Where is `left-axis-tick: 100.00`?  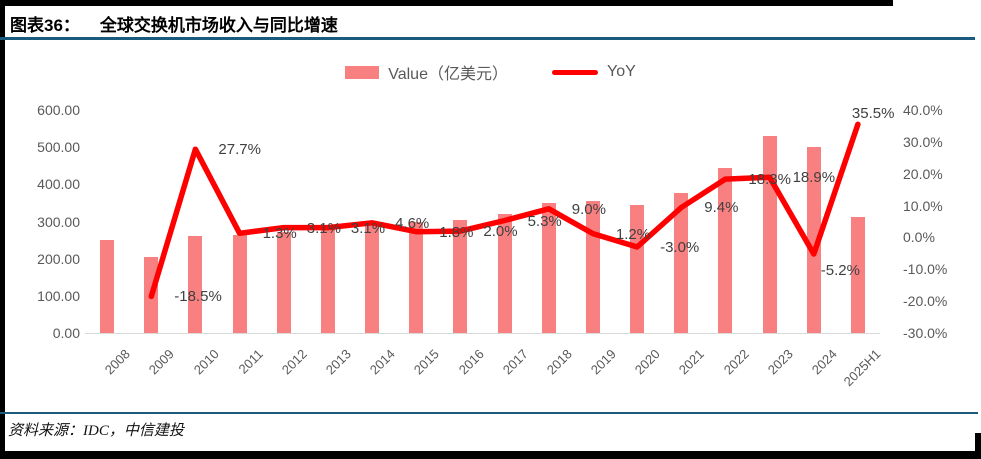 left-axis-tick: 100.00 is located at coordinates (58, 295).